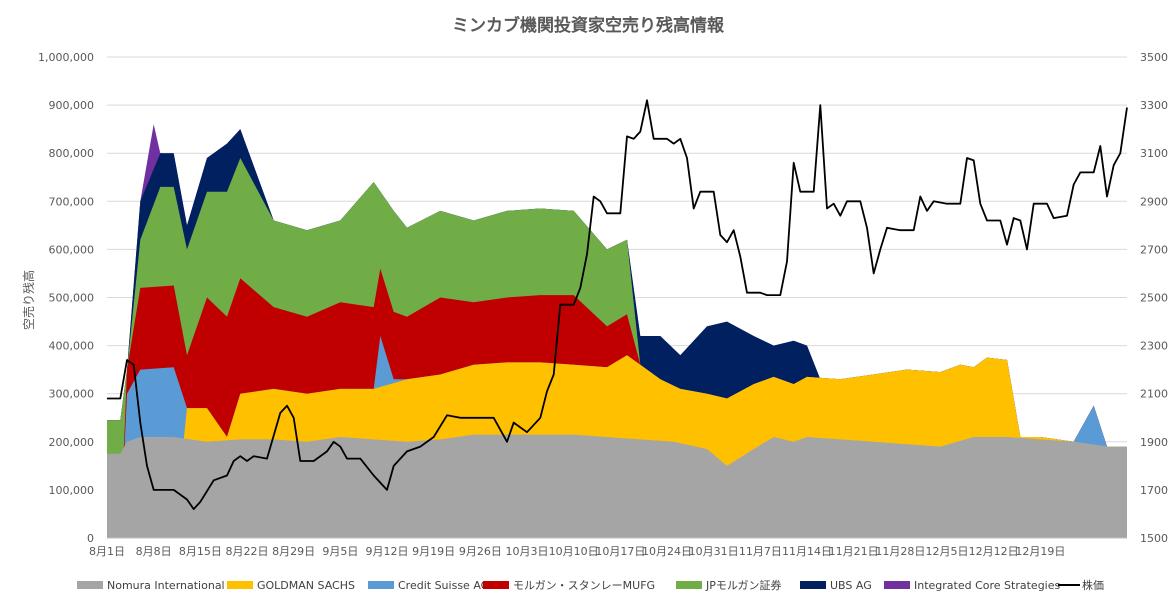  Describe the element at coordinates (1154, 249) in the screenshot. I see `y2-tick-label: 2700` at that location.